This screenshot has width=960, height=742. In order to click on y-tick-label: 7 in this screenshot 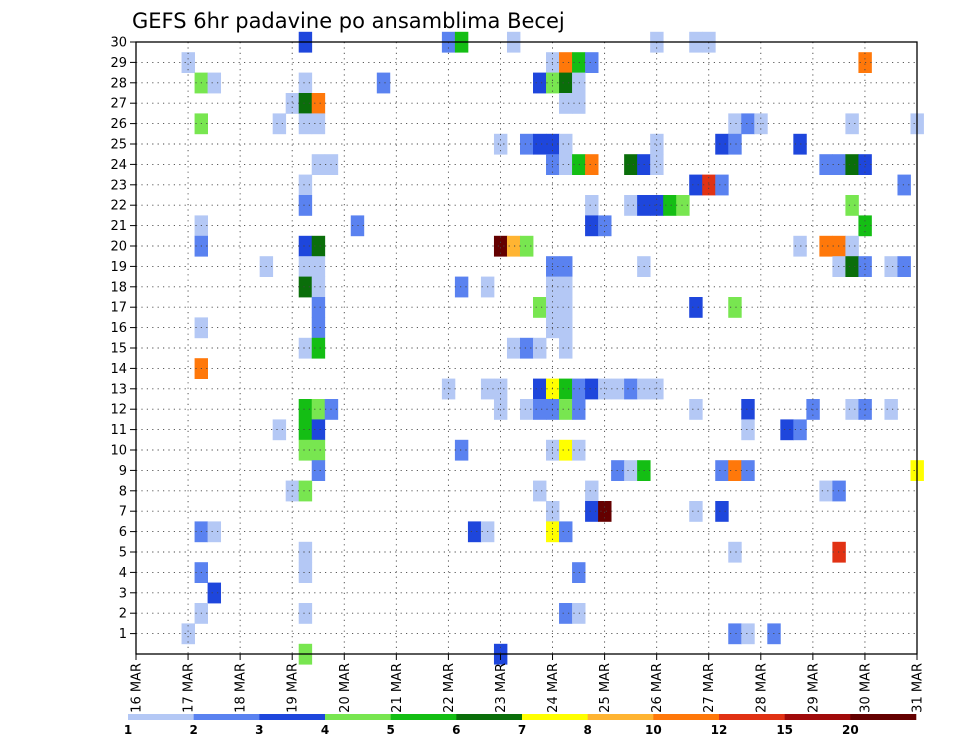, I will do `click(123, 512)`.